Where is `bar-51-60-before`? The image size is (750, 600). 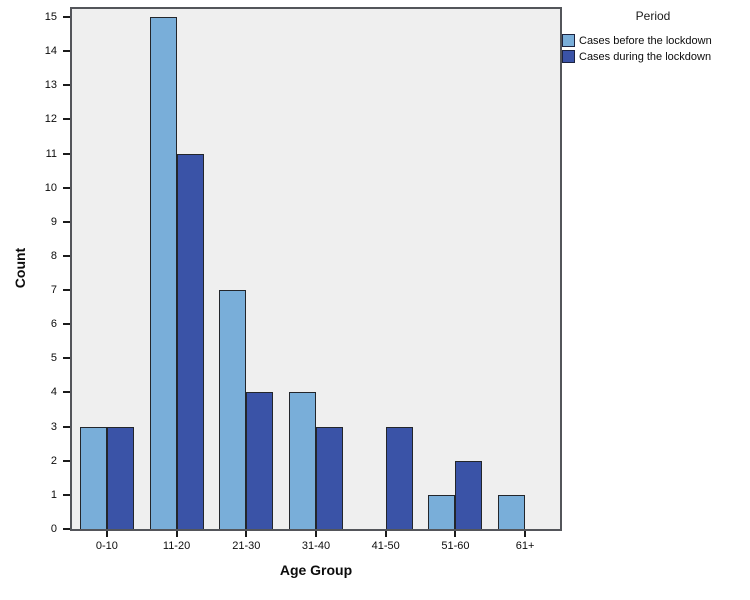
bar-51-60-before is located at coordinates (442, 511).